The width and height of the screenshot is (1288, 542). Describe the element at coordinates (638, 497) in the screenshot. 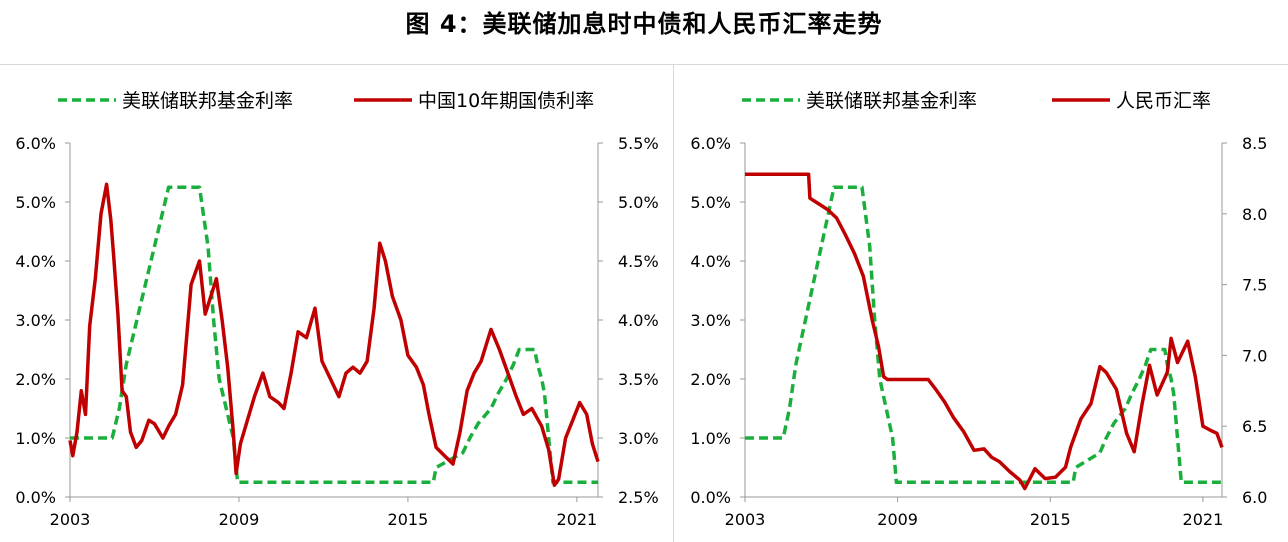

I see `right-tick-label: 2.5%` at that location.